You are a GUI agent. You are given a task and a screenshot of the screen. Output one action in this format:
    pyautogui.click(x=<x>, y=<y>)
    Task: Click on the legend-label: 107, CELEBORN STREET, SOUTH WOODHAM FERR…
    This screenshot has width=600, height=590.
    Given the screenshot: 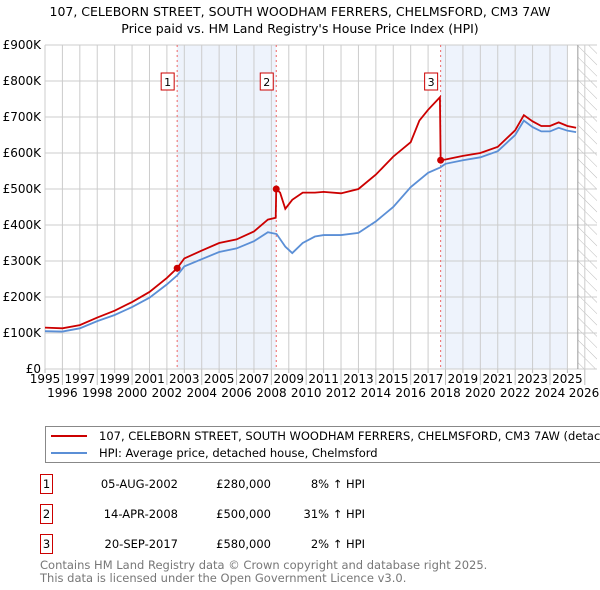 What is the action you would take?
    pyautogui.click(x=349, y=436)
    